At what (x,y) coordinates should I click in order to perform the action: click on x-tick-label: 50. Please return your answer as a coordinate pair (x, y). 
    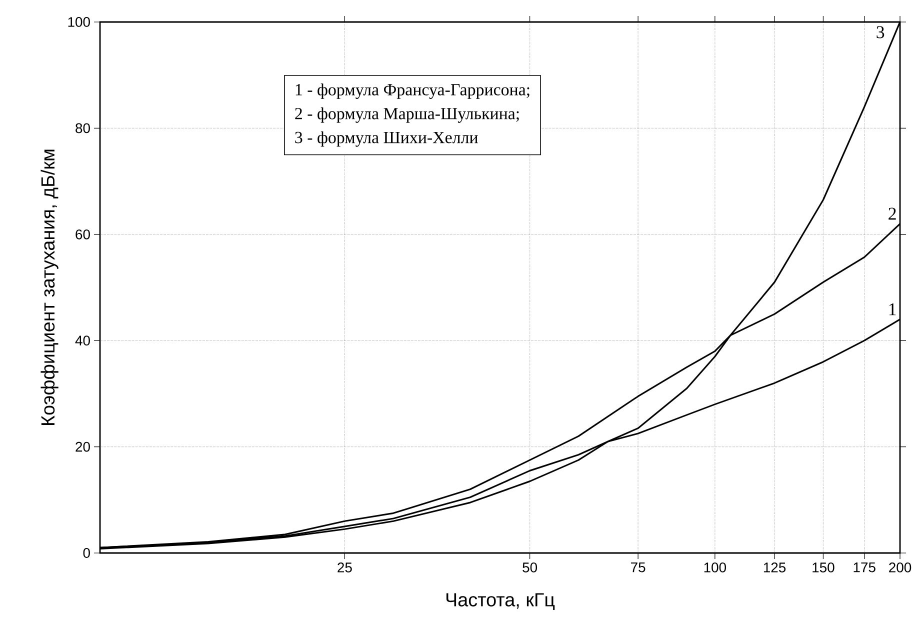
    Looking at the image, I should click on (530, 567).